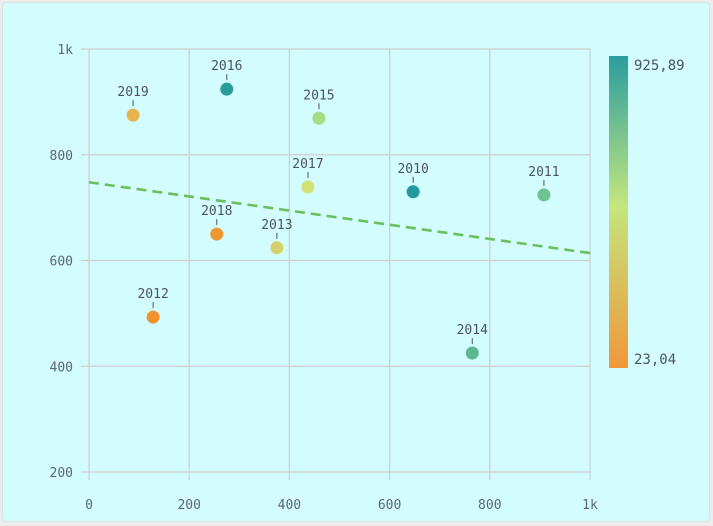 The width and height of the screenshot is (713, 526). What do you see at coordinates (65, 50) in the screenshot?
I see `y-tick-label: 1k` at bounding box center [65, 50].